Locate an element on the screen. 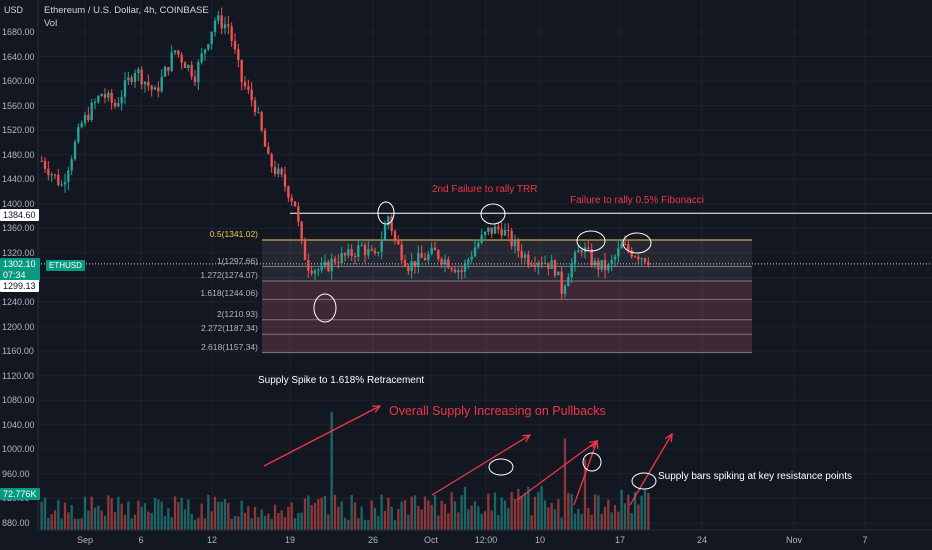  time-tick-label: Nov is located at coordinates (794, 540).